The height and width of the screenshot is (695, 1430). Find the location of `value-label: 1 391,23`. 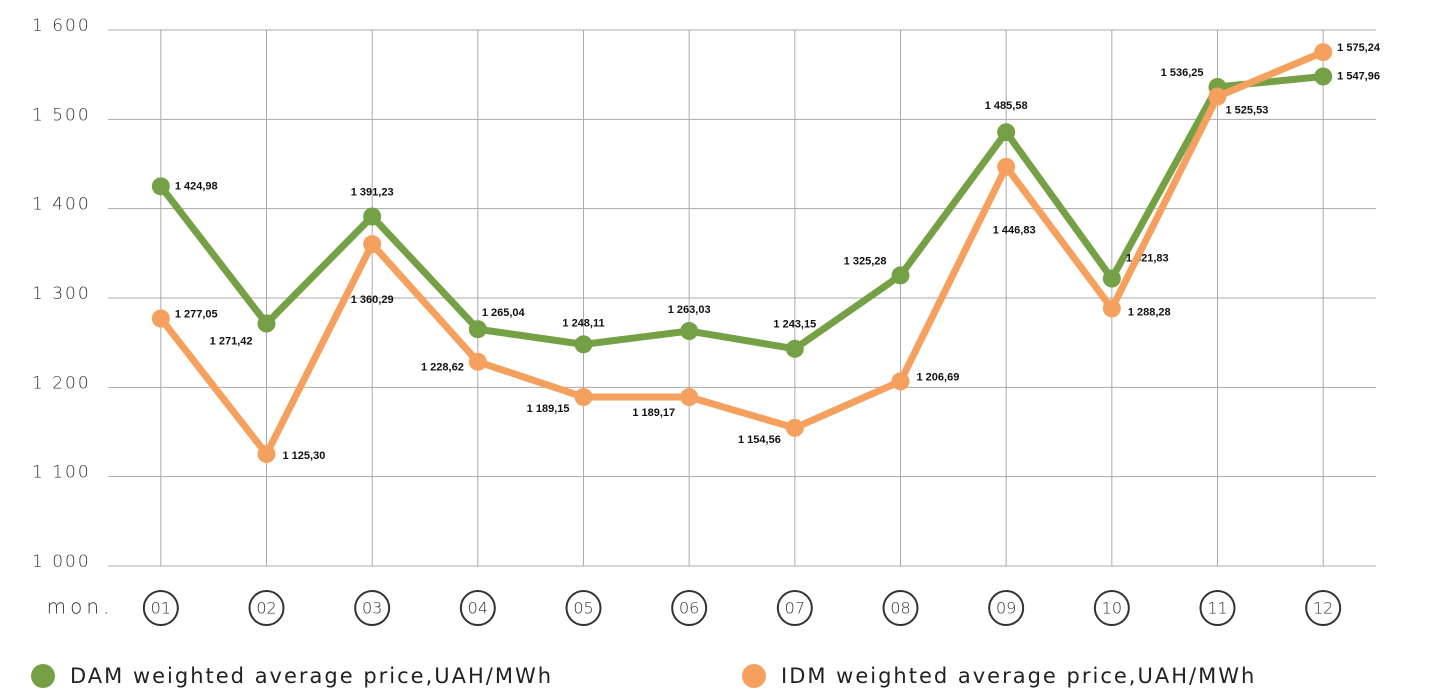

value-label: 1 391,23 is located at coordinates (372, 192).